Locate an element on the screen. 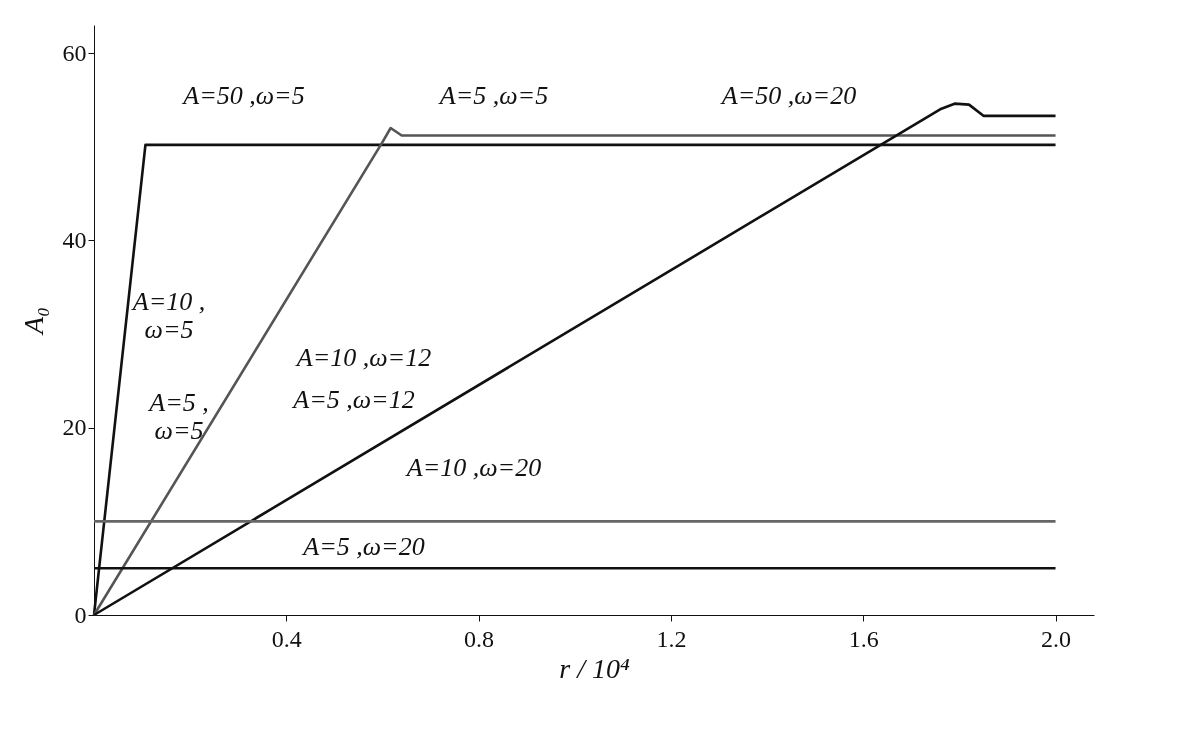 The width and height of the screenshot is (1200, 739). annotation: A=10 , ω=5 is located at coordinates (168, 316).